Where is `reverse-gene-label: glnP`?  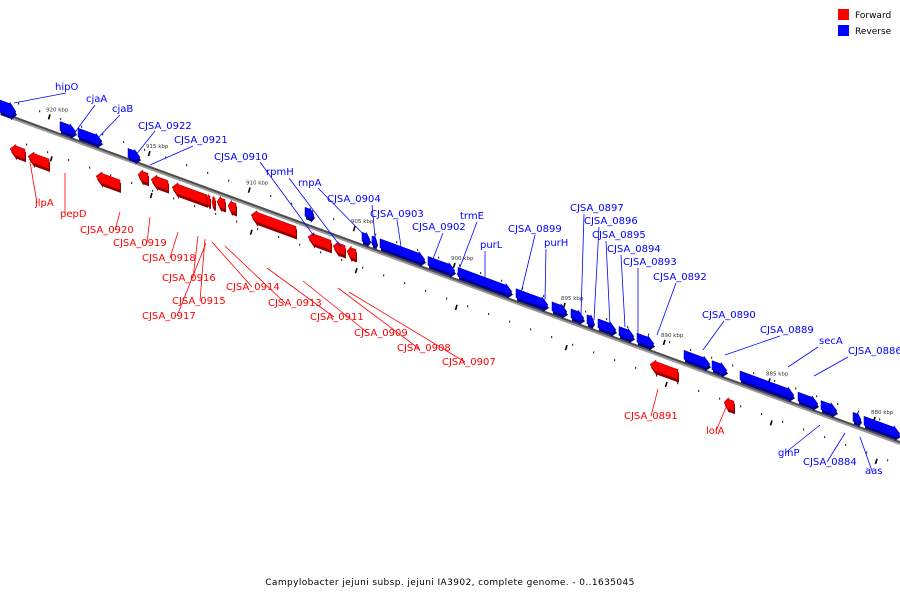
reverse-gene-label: glnP is located at coordinates (789, 453).